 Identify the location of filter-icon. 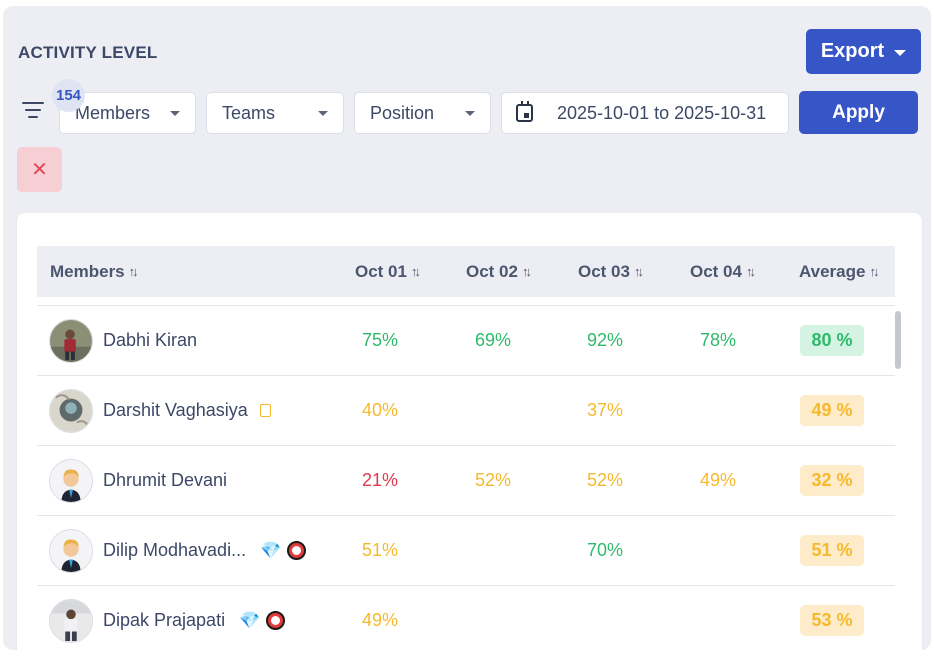
(33, 111).